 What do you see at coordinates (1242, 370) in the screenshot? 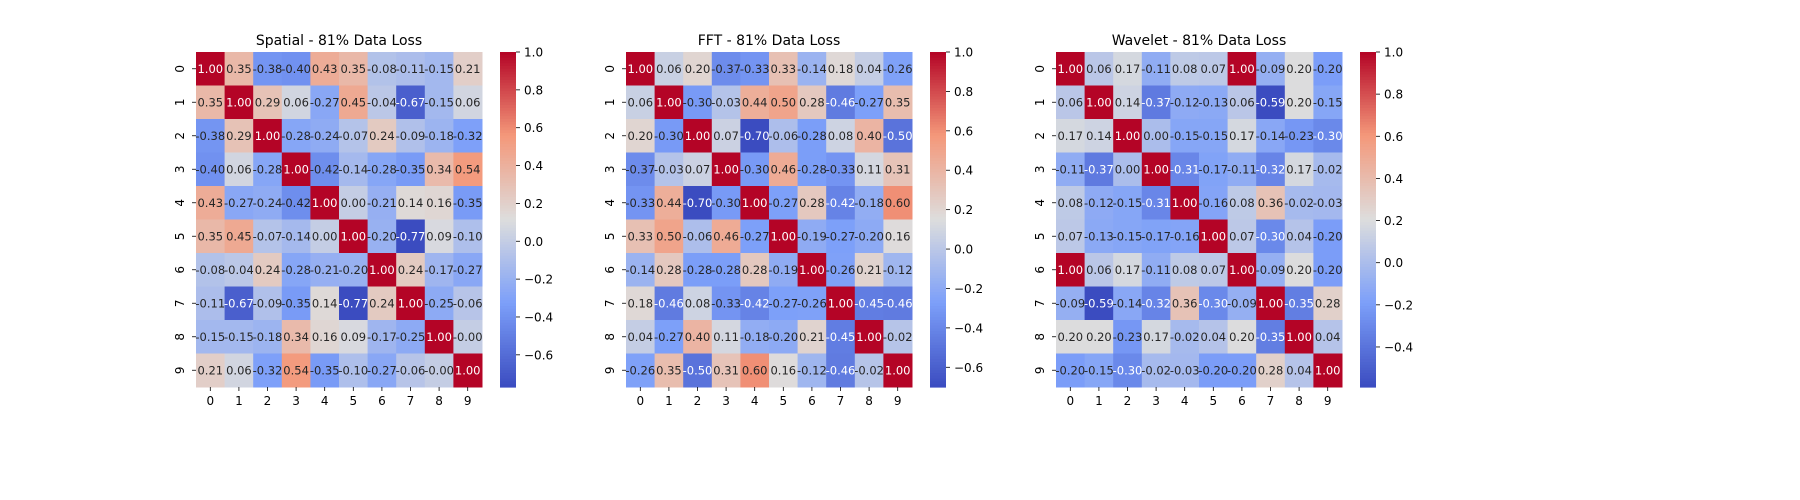
I see `cell-value-label: -0.20` at bounding box center [1242, 370].